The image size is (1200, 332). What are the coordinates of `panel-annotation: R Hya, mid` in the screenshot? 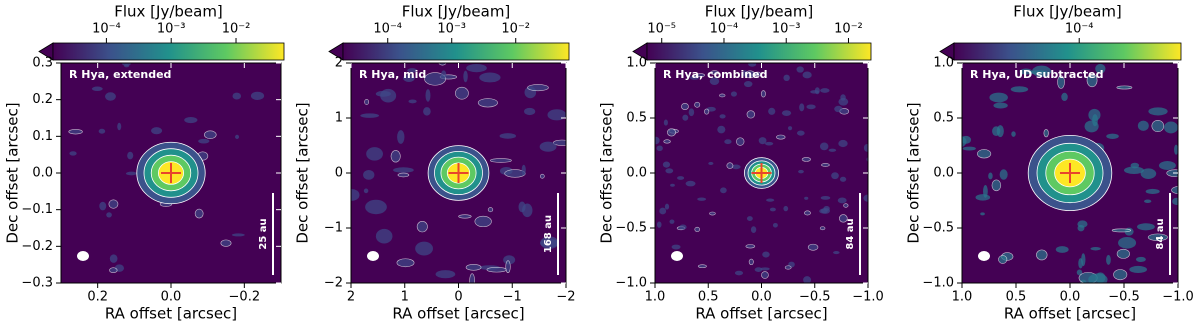 It's located at (392, 74).